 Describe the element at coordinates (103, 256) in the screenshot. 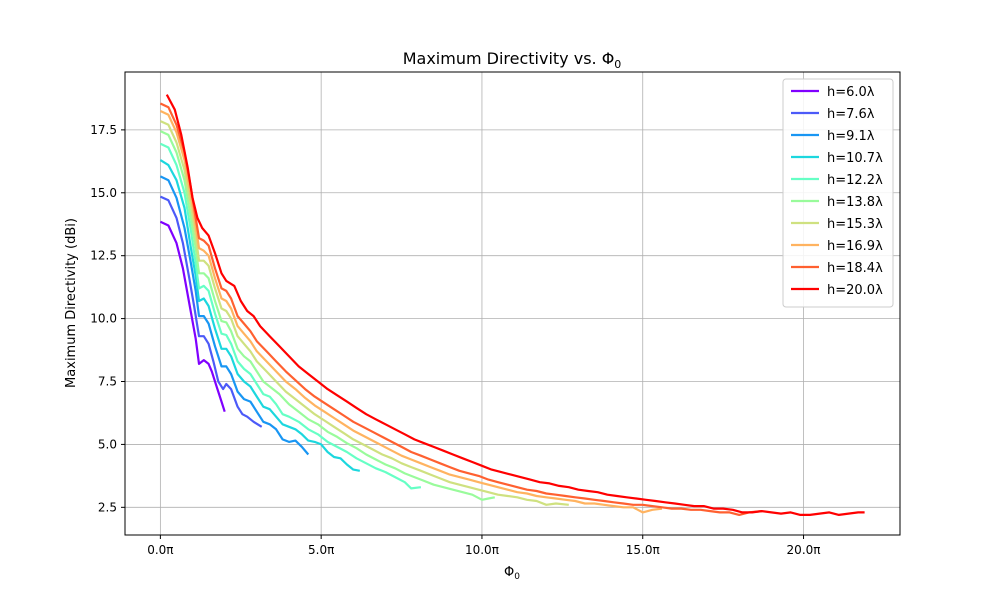

I see `y-tick-label: 12.5` at that location.